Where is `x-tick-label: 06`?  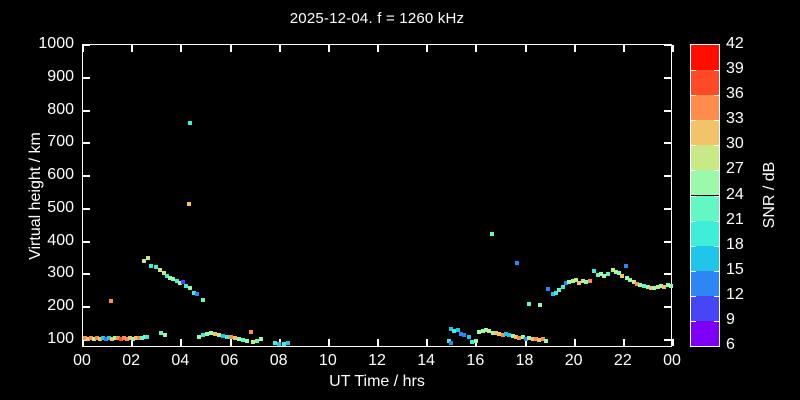 x-tick-label: 06 is located at coordinates (229, 360).